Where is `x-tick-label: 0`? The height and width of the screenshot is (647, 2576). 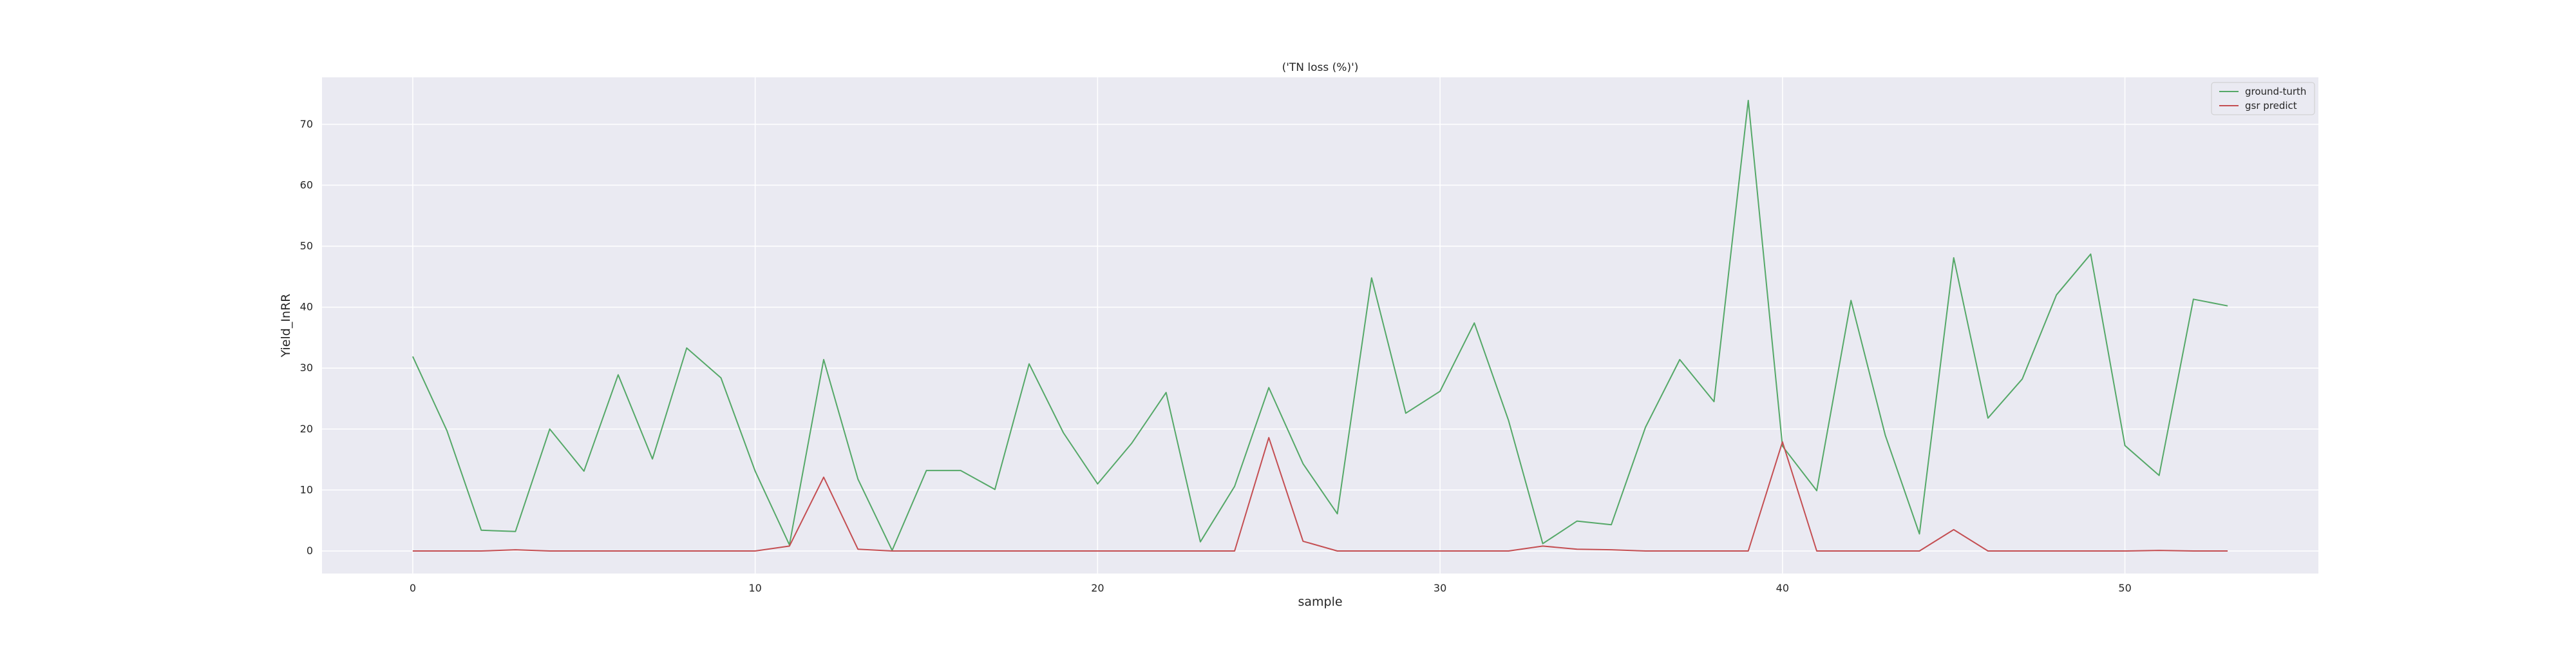 x-tick-label: 0 is located at coordinates (413, 588).